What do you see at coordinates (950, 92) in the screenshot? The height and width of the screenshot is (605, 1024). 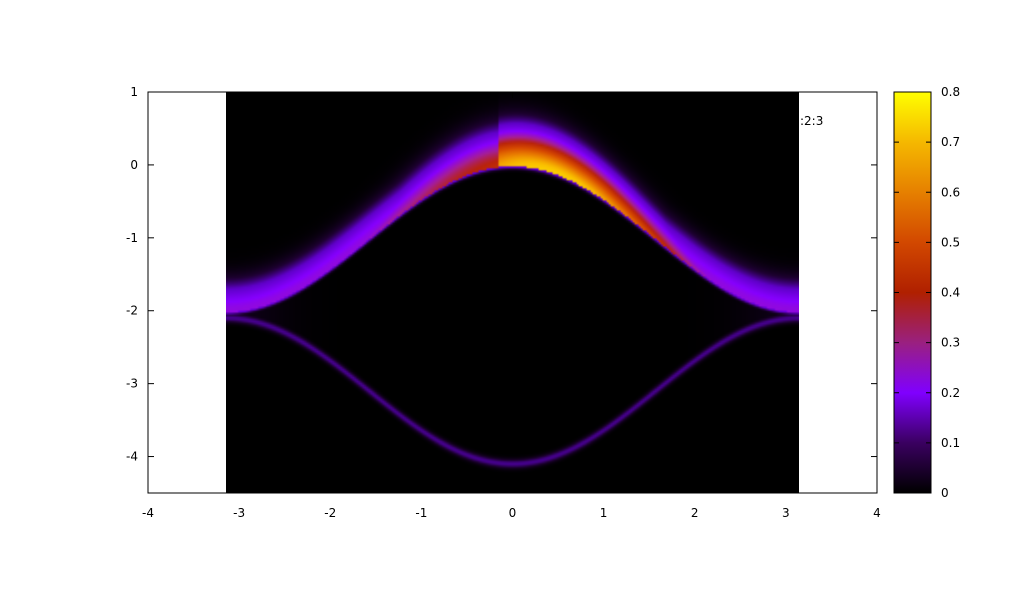 I see `colorbar-tick-label: 0.8` at bounding box center [950, 92].